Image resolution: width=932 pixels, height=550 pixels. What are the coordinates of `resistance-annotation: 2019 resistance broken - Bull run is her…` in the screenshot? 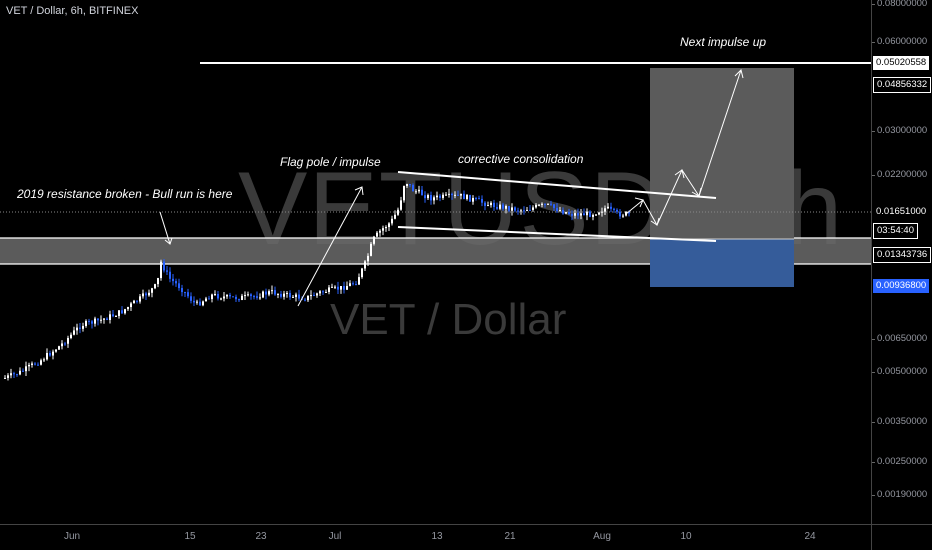 It's located at (125, 194).